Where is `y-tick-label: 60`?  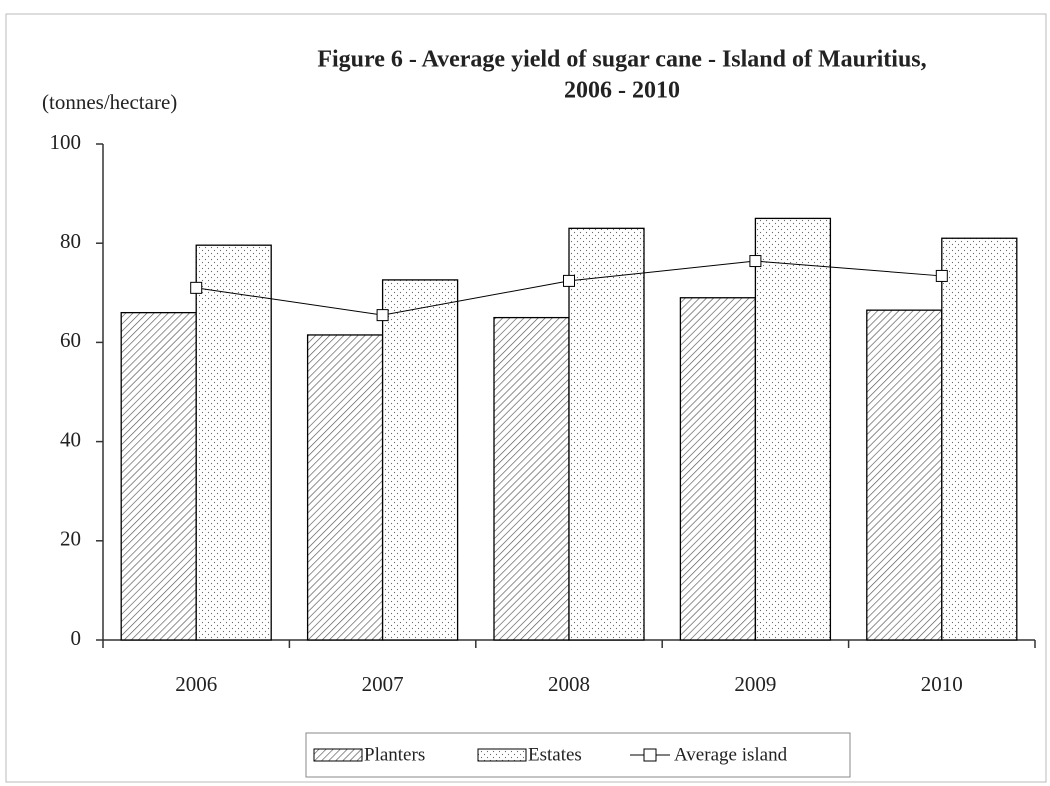
y-tick-label: 60 is located at coordinates (70, 340).